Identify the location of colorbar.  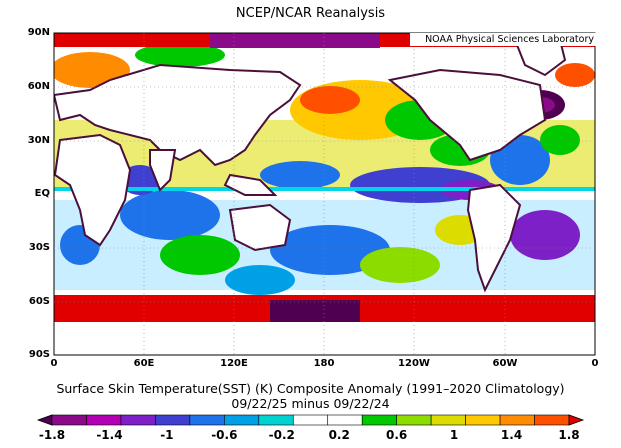
(310, 420).